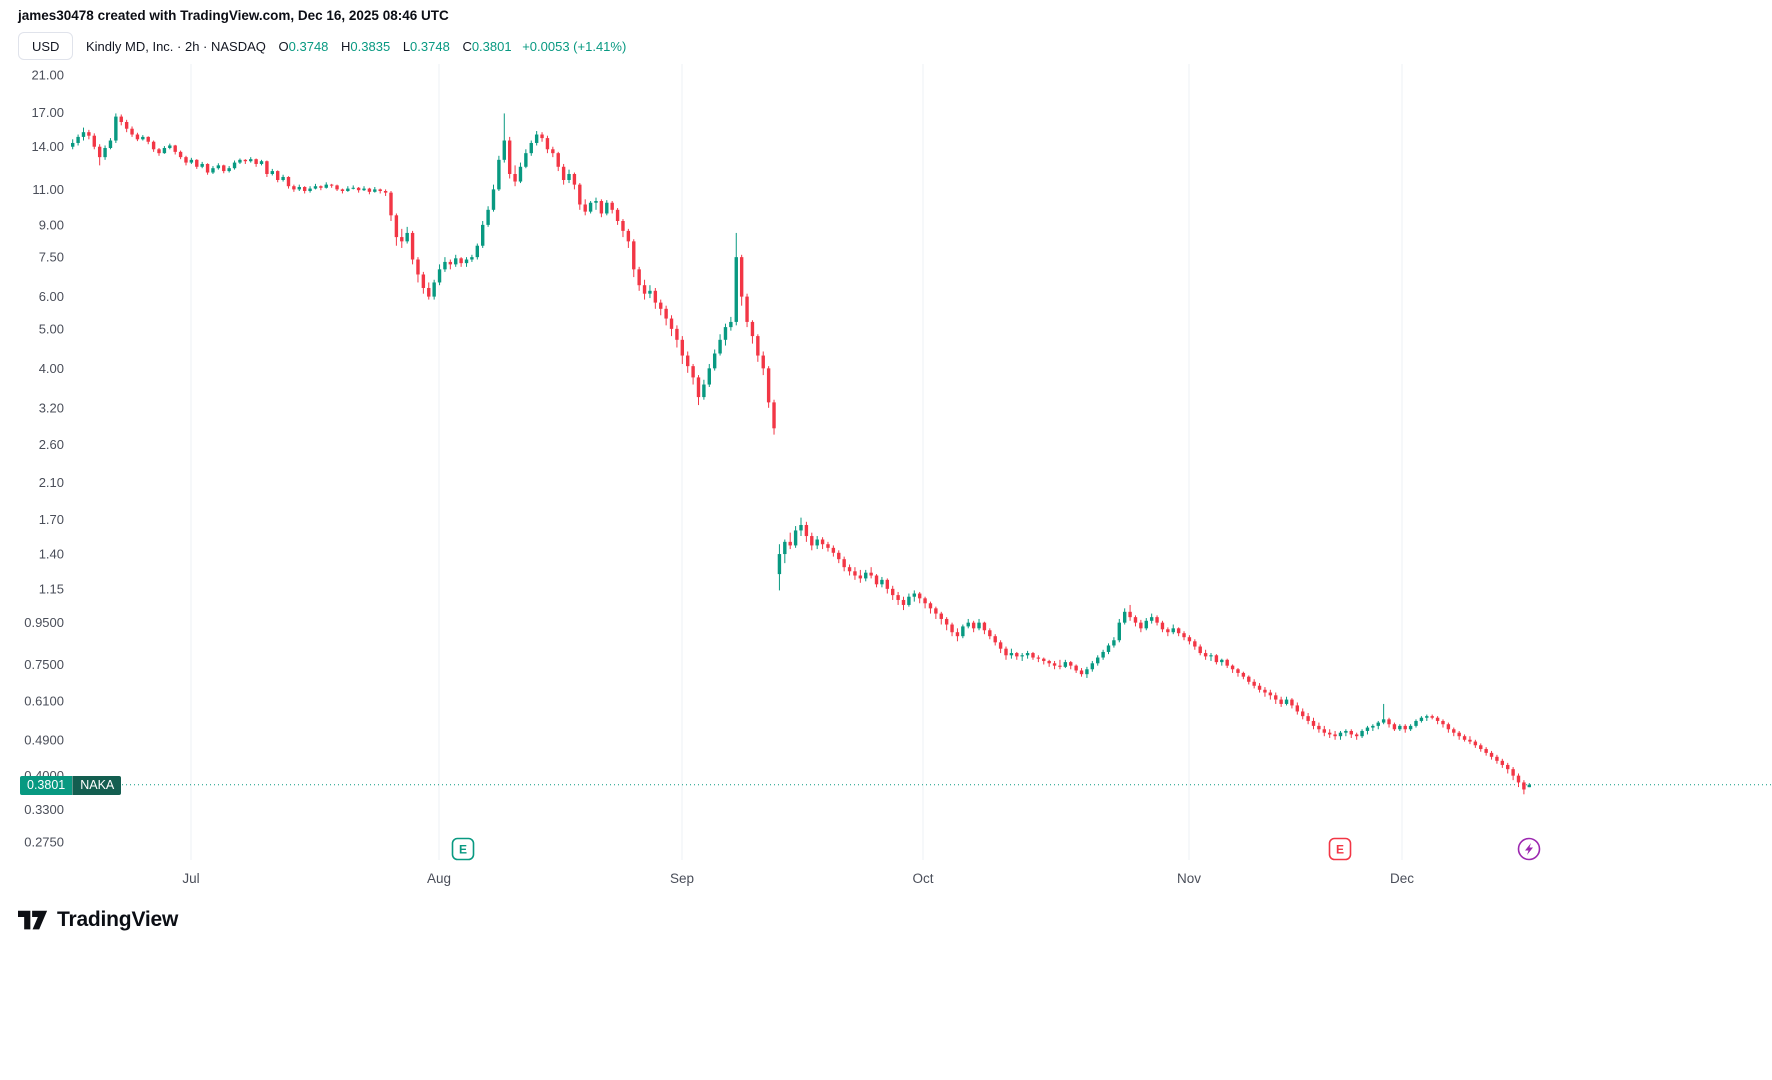 The height and width of the screenshot is (1080, 1772). I want to click on tradingview-logo-icon, so click(33, 919).